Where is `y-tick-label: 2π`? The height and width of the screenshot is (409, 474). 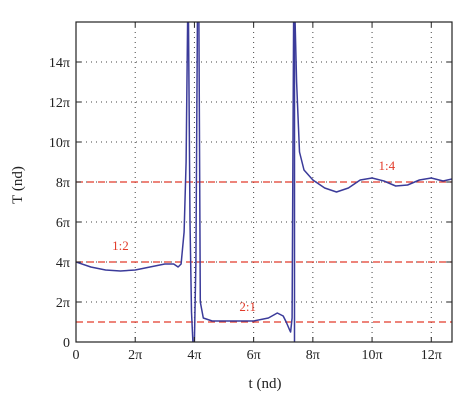 y-tick-label: 2π is located at coordinates (63, 303).